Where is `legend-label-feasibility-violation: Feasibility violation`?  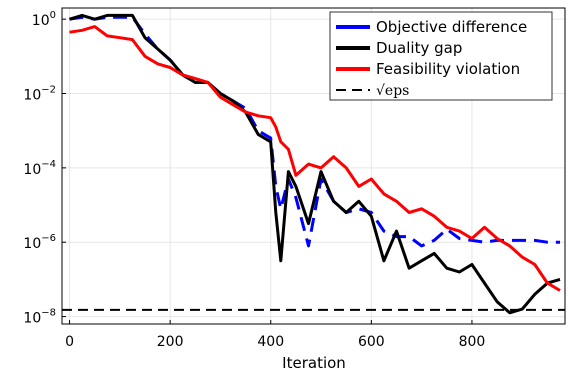
legend-label-feasibility-violation: Feasibility violation is located at coordinates (448, 69).